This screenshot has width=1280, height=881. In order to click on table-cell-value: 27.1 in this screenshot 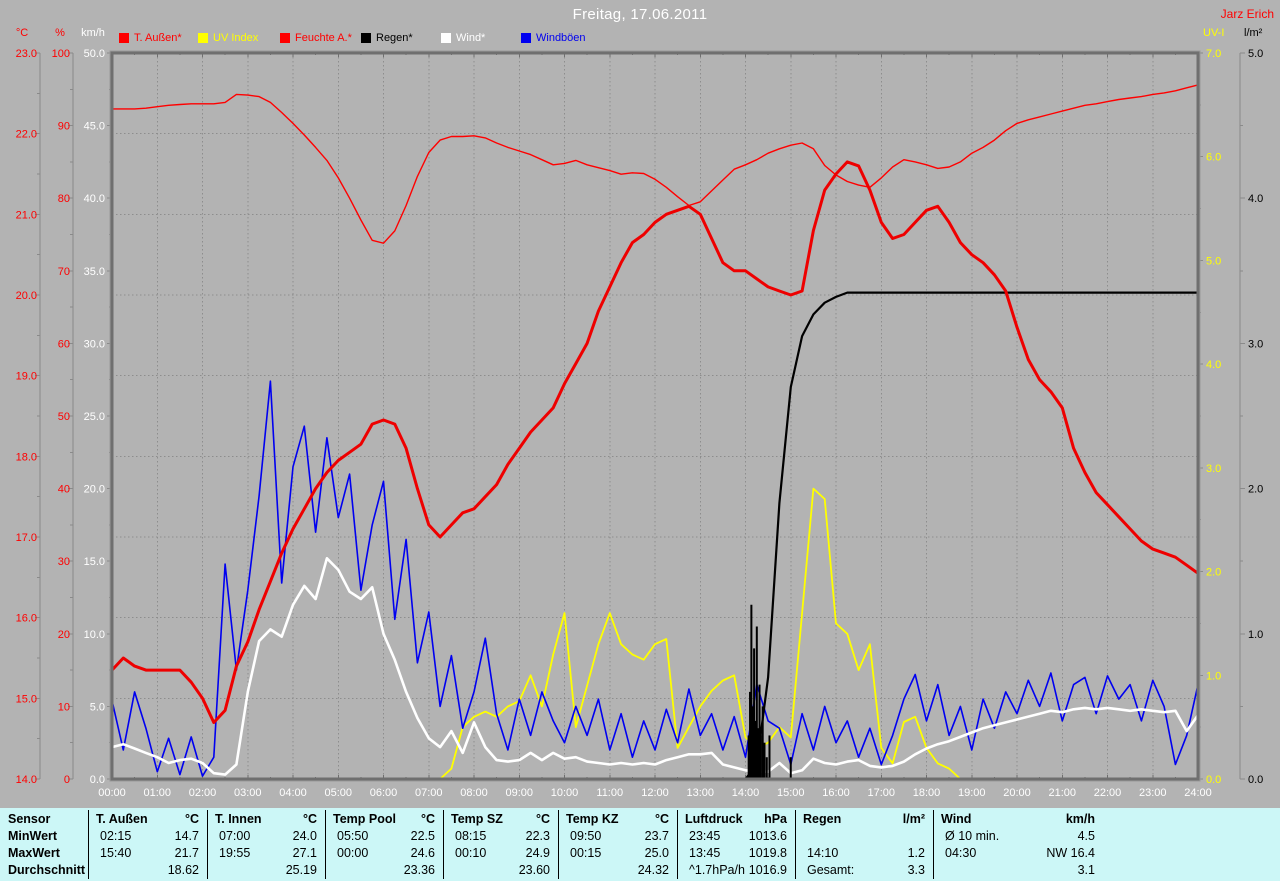, I will do `click(304, 853)`.